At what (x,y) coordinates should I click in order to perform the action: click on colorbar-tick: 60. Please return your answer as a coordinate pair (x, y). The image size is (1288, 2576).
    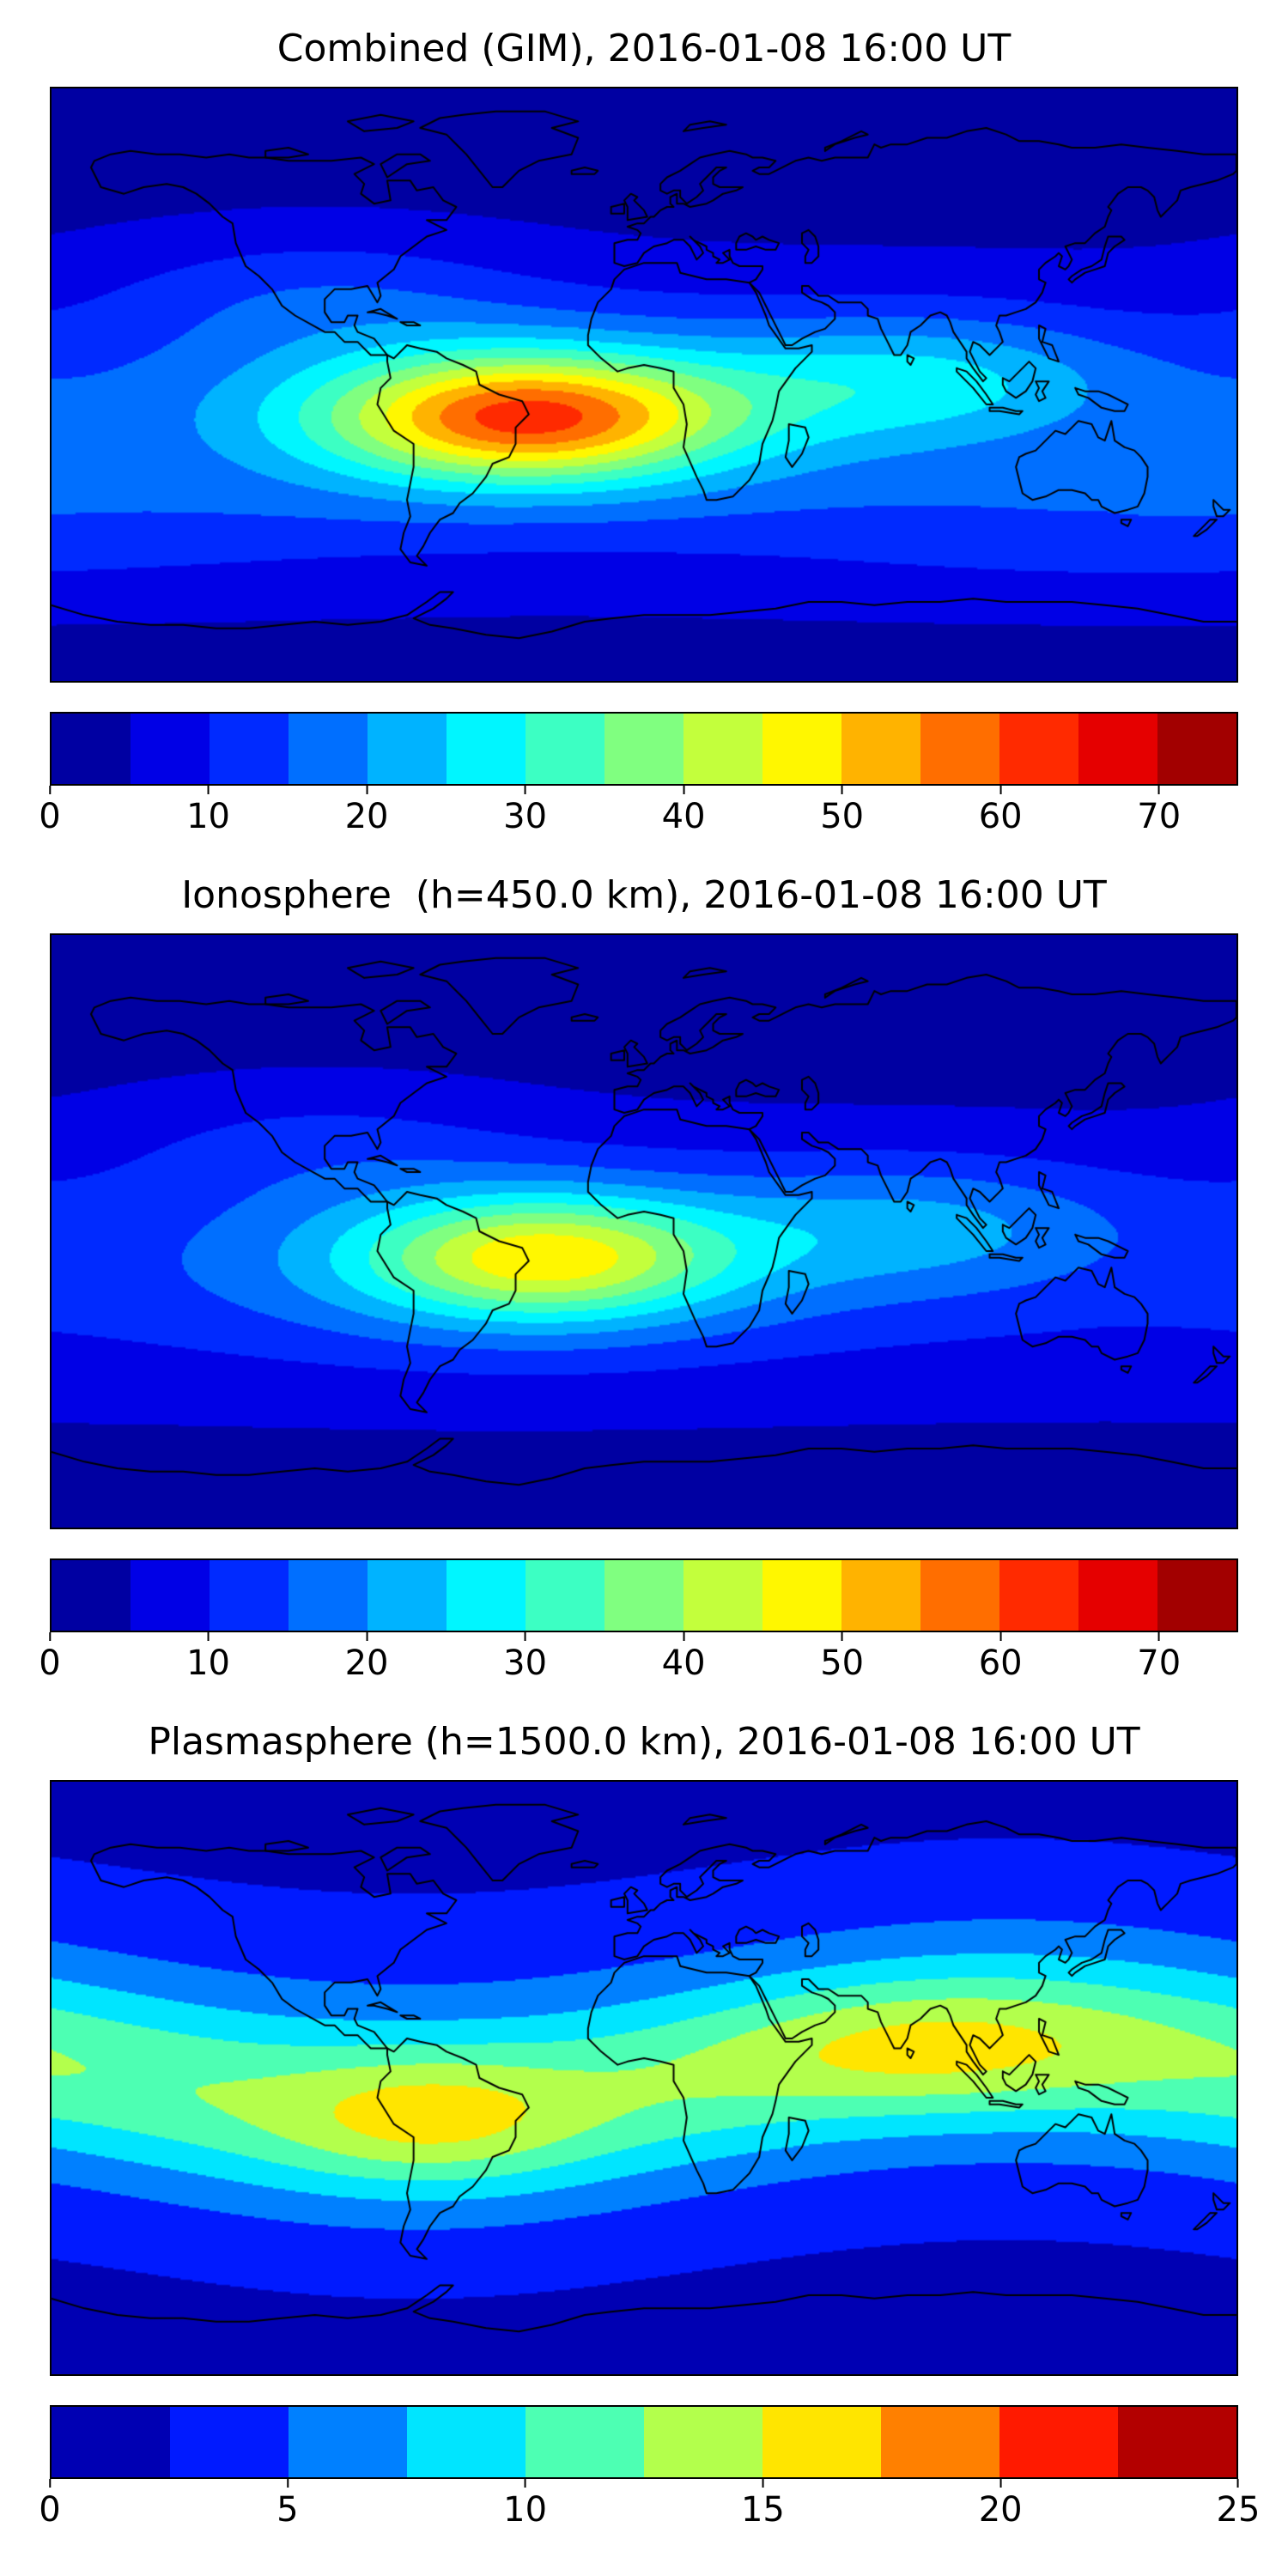
    Looking at the image, I should click on (1001, 810).